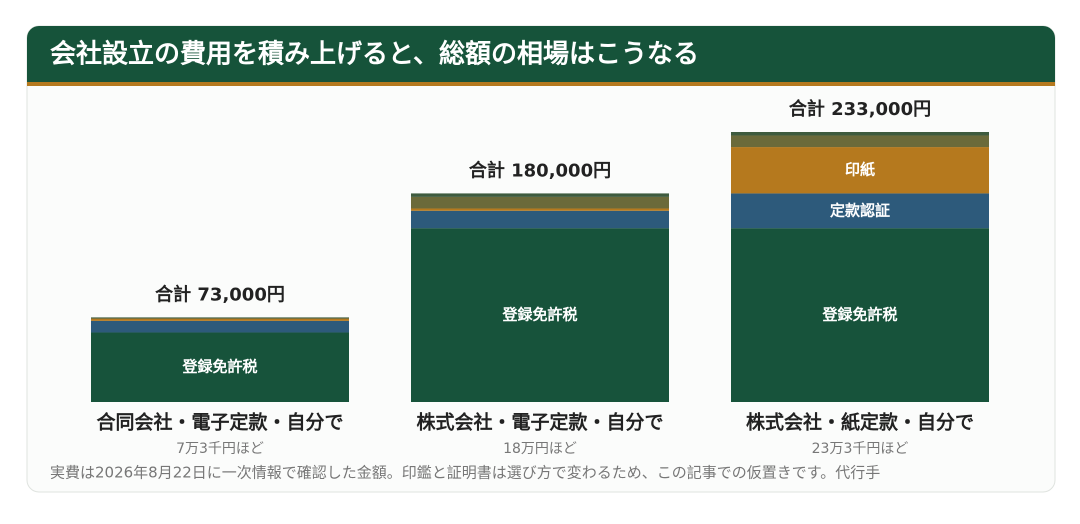 The height and width of the screenshot is (524, 1080). What do you see at coordinates (220, 294) in the screenshot?
I see `total-label: 合計 73,000円` at bounding box center [220, 294].